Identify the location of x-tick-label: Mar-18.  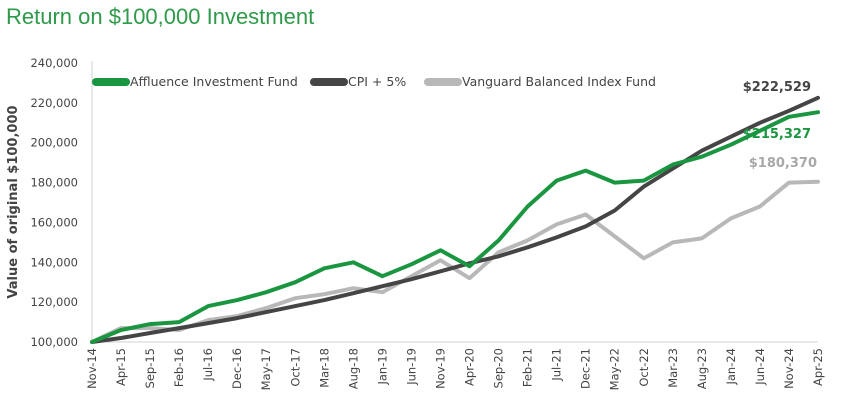
(324, 368).